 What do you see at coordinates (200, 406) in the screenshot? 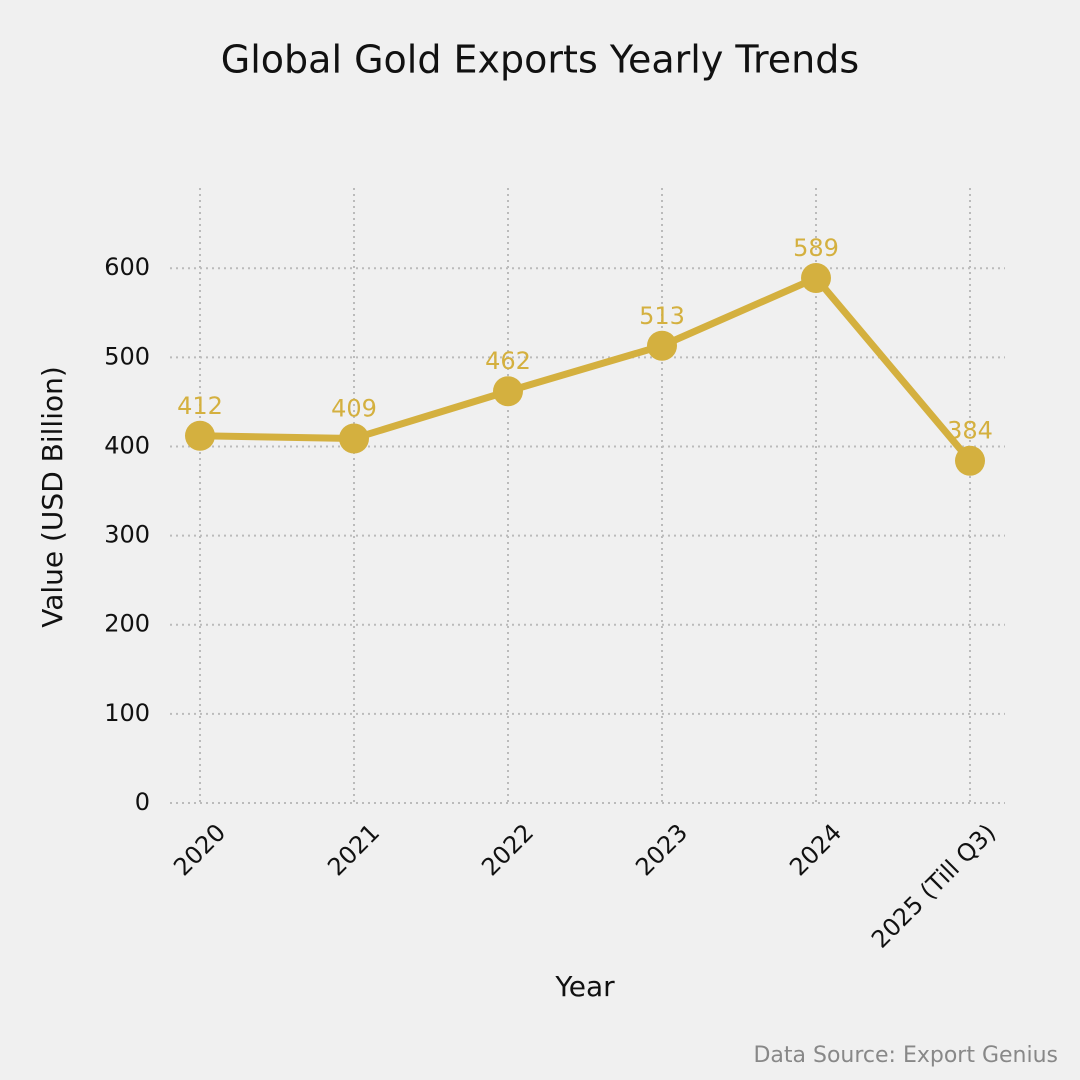
I see `data-label: 412` at bounding box center [200, 406].